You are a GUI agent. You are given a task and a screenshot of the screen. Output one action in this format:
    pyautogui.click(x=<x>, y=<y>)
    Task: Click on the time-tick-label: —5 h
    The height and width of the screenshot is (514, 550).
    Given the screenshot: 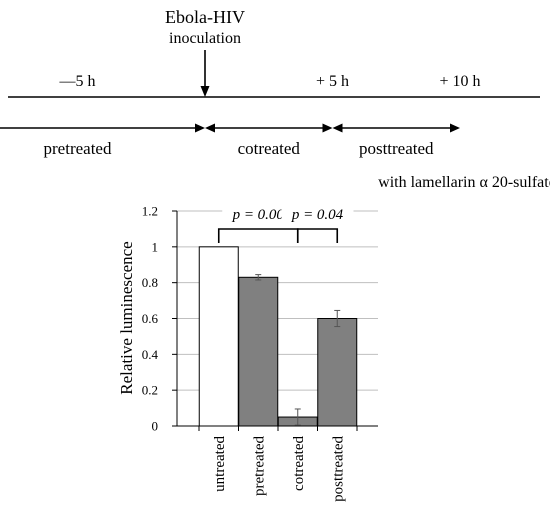 What is the action you would take?
    pyautogui.click(x=77, y=81)
    